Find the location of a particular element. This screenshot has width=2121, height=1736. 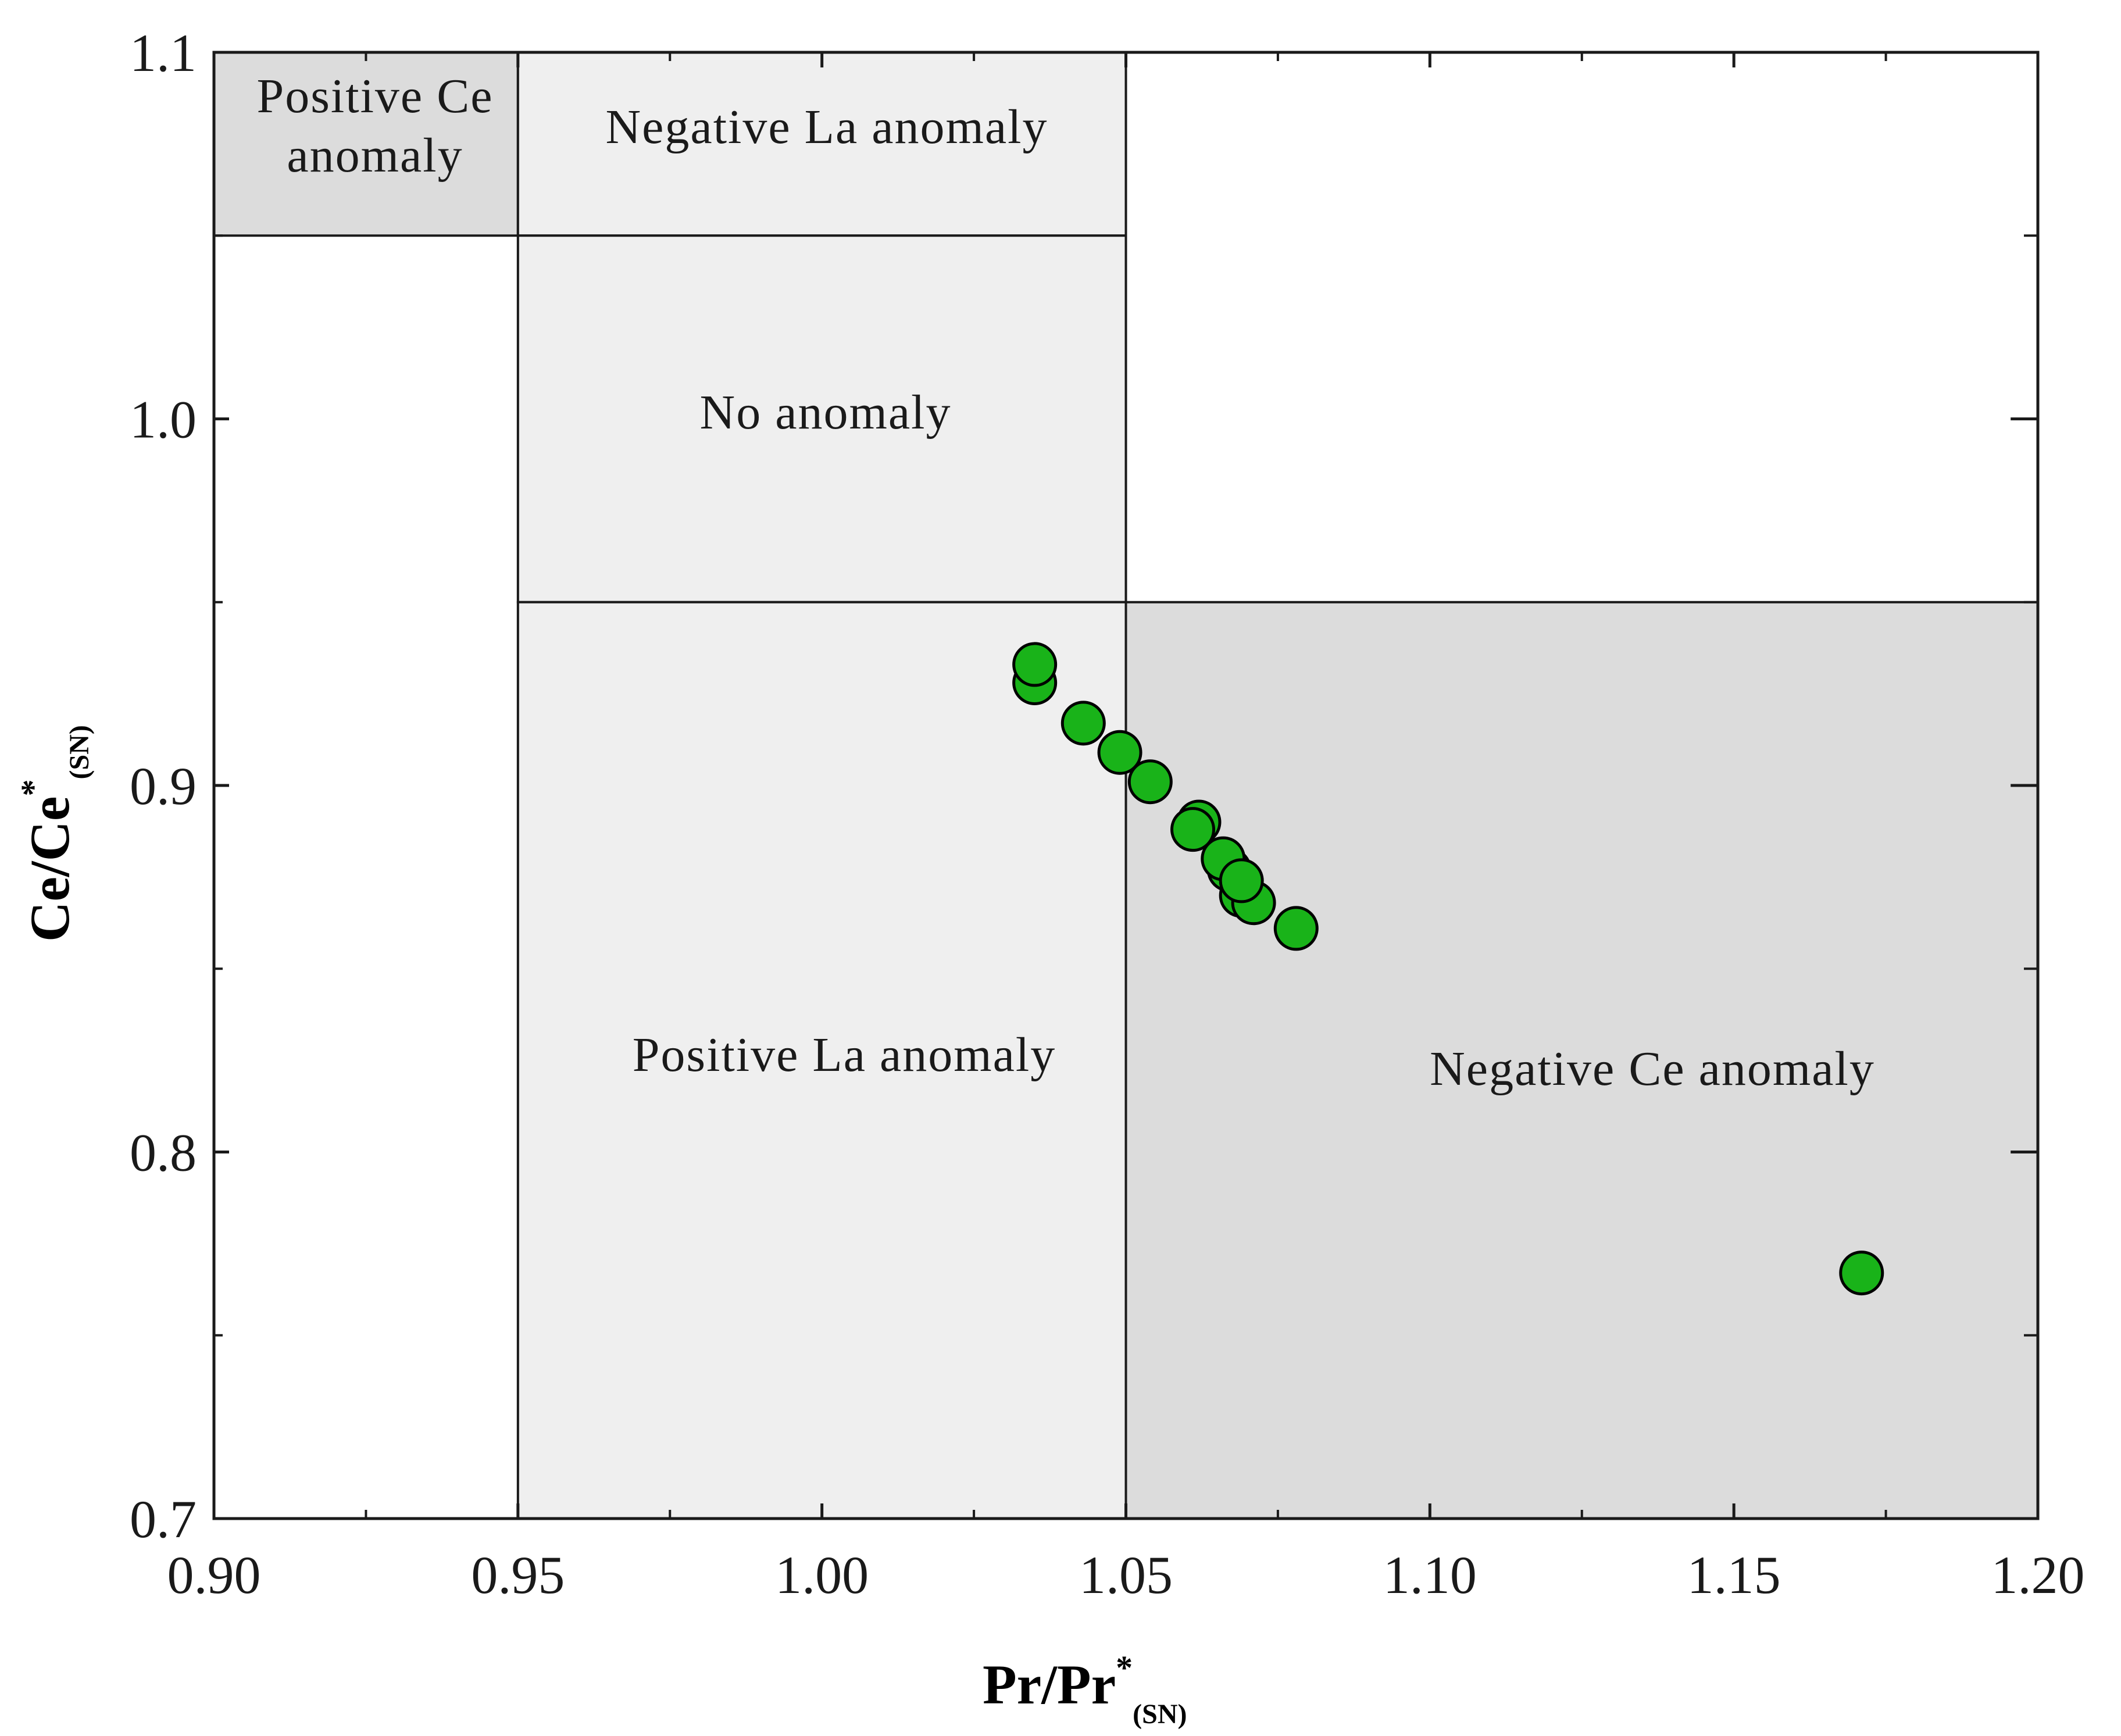

region-label-positive-ce-anomaly: Positive Ce anomaly is located at coordinates (375, 126).